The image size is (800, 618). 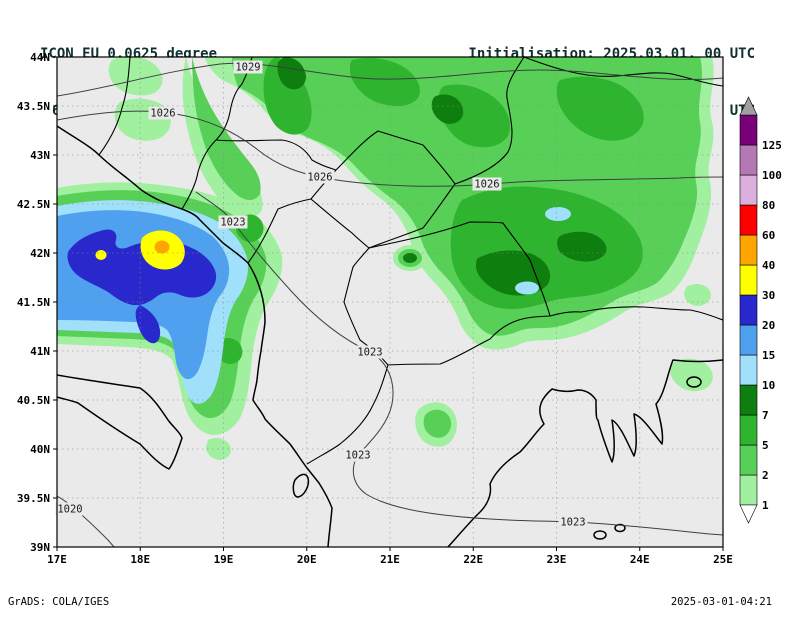 I want to click on isobar-label-text: 1023, so click(x=572, y=523).